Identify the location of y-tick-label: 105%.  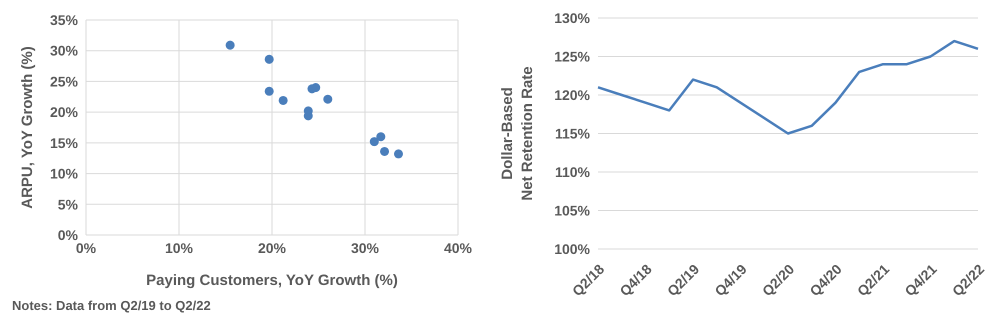
(572, 210).